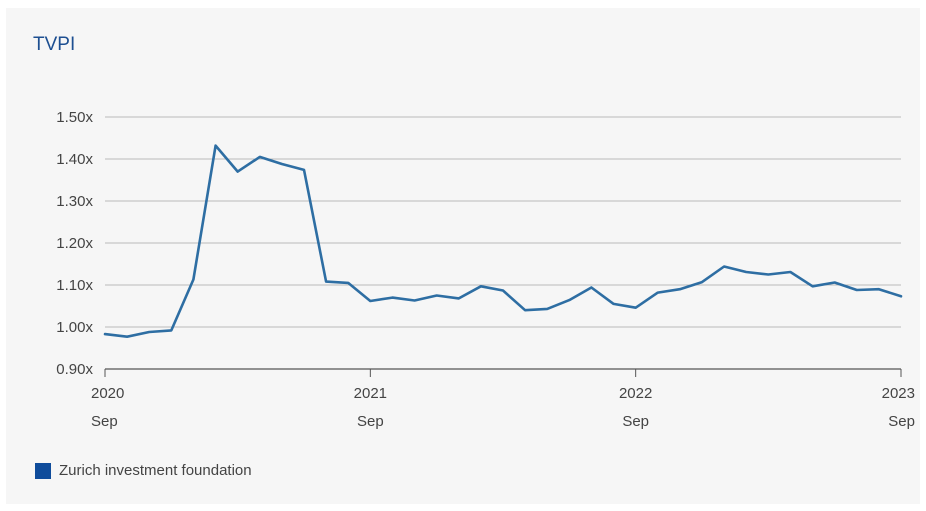  What do you see at coordinates (898, 393) in the screenshot?
I see `x-tick-year-label: 2023` at bounding box center [898, 393].